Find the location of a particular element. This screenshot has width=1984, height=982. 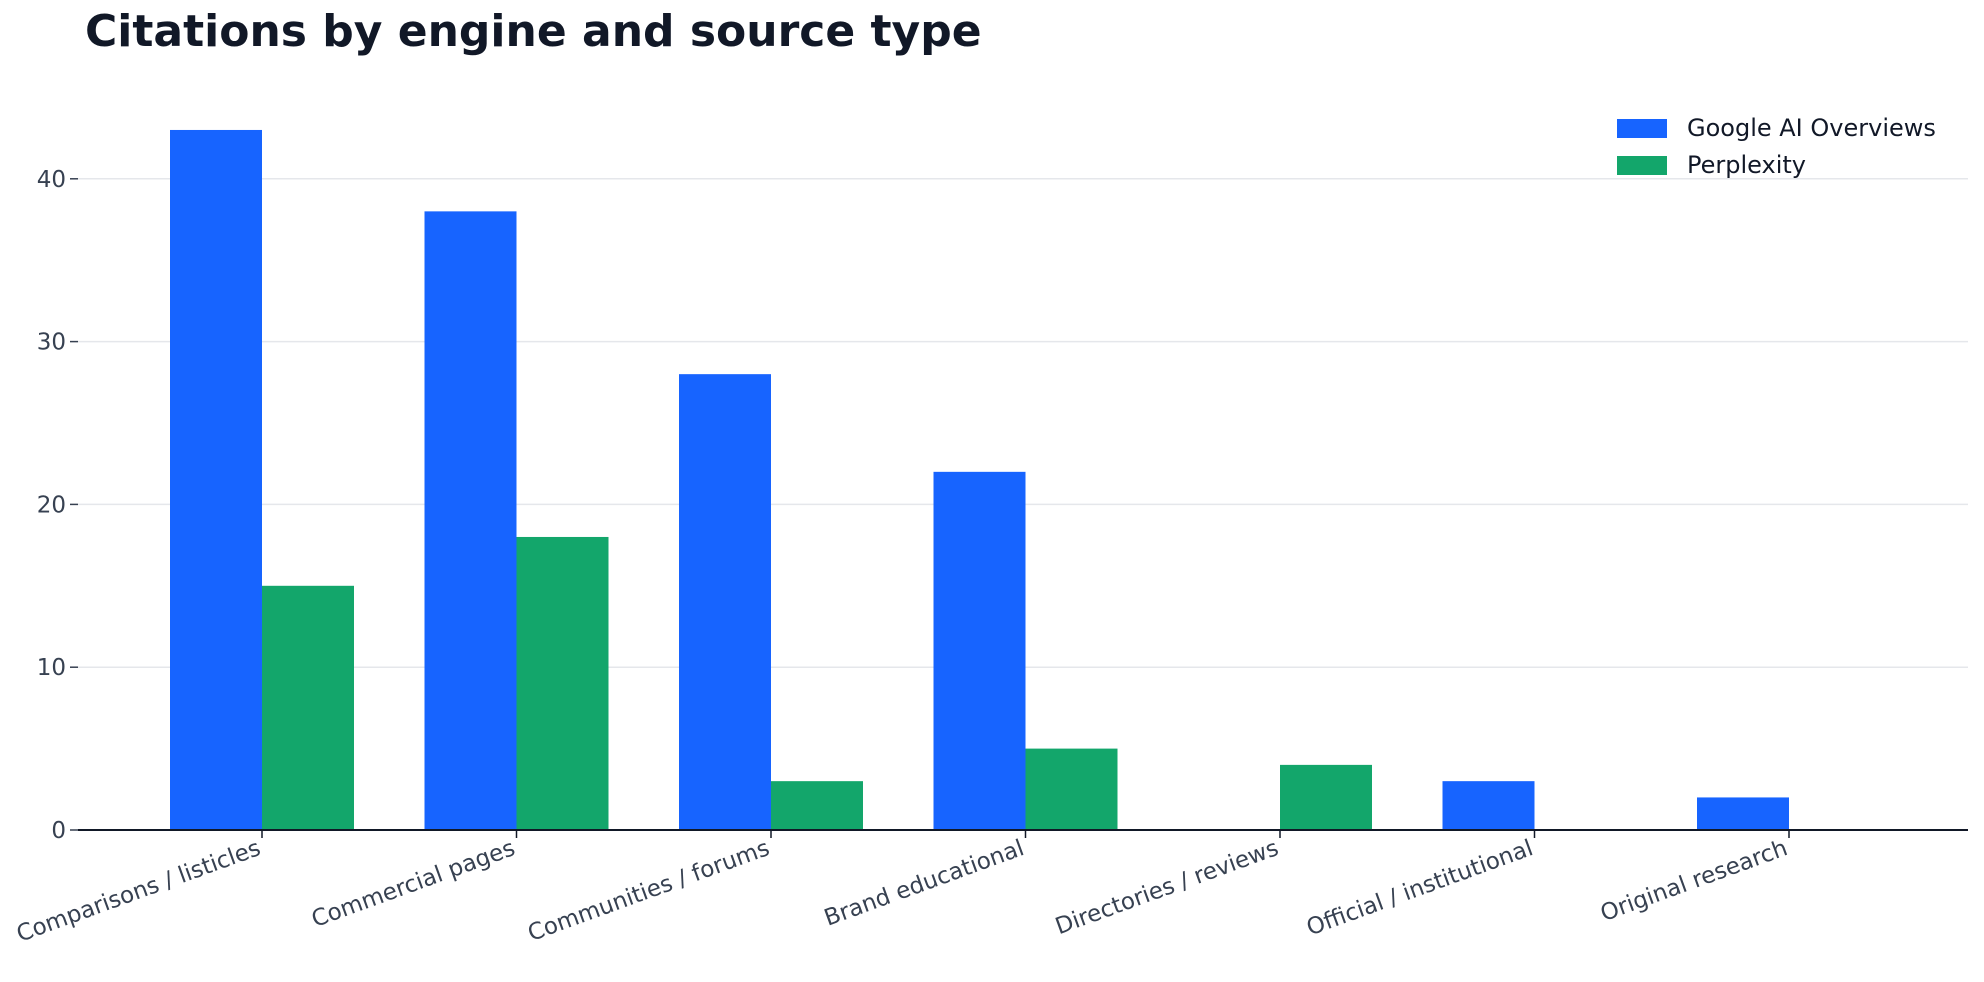

x-tick-label: Brand educational is located at coordinates (924, 883).